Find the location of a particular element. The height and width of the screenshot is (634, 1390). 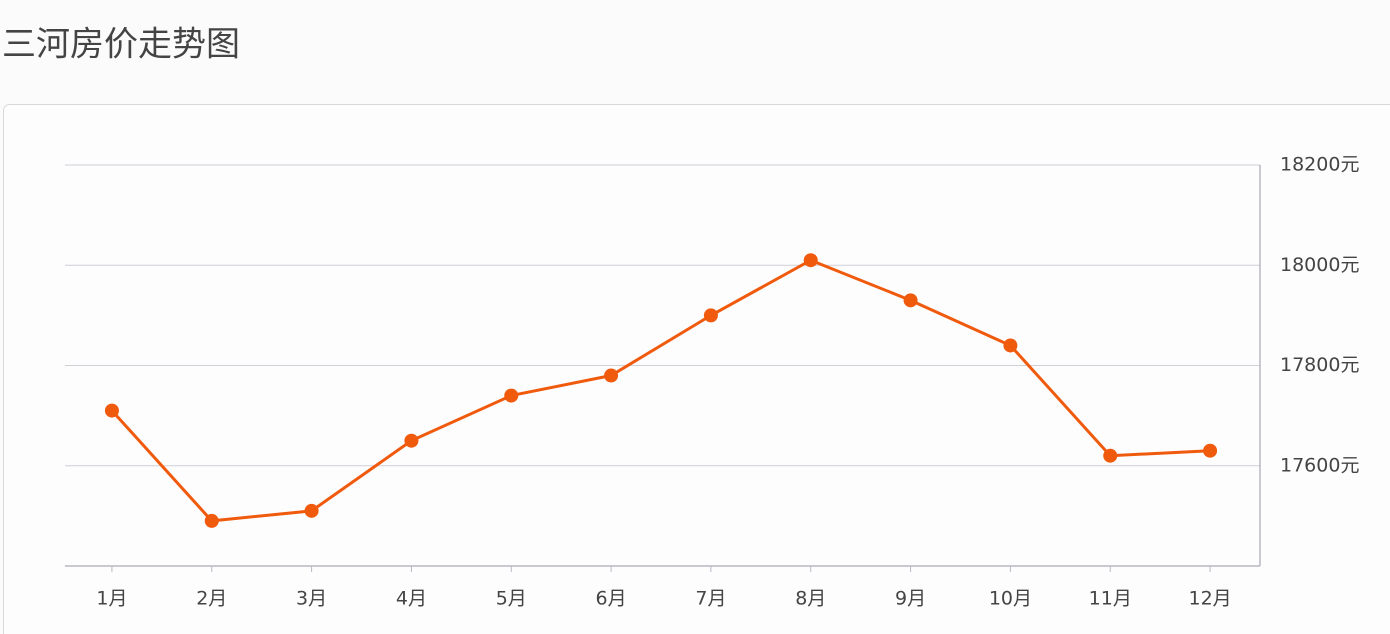

x-tick-label: 12月 is located at coordinates (1209, 599).